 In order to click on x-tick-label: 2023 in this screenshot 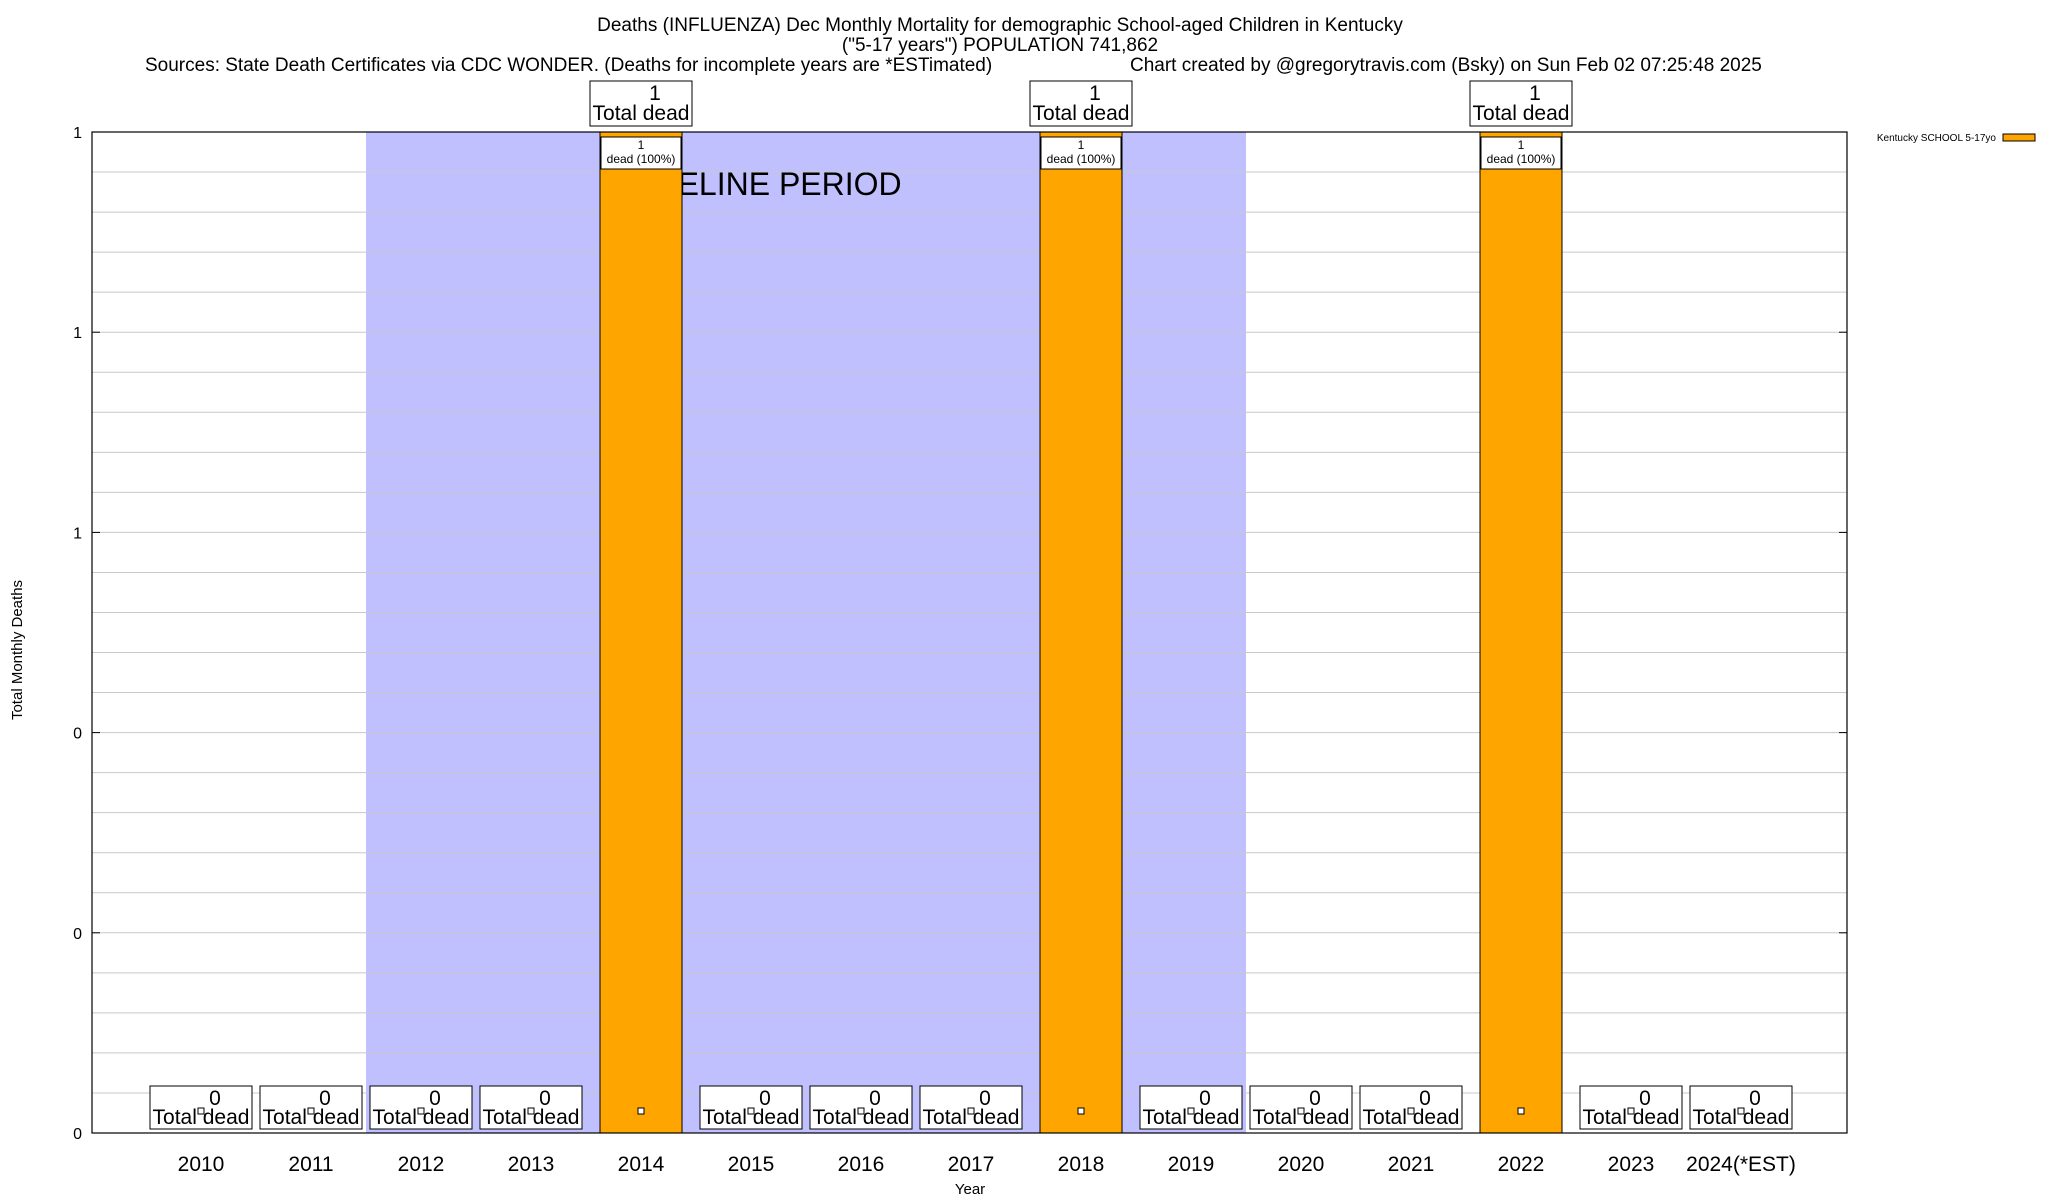, I will do `click(1631, 1164)`.